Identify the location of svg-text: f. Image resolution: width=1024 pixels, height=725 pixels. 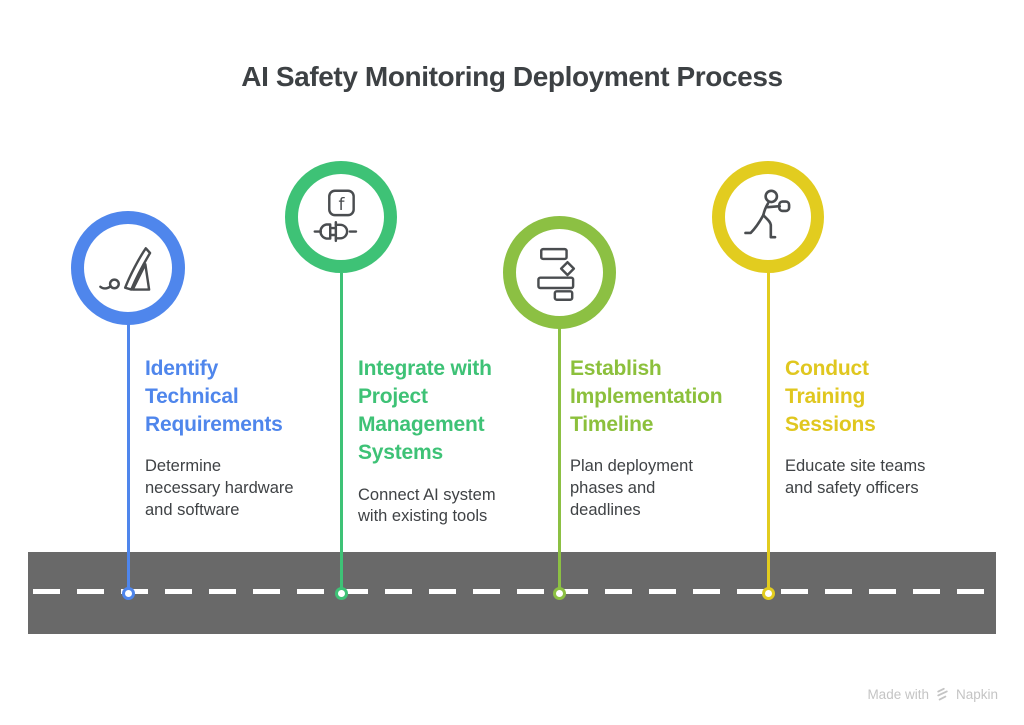
(342, 204).